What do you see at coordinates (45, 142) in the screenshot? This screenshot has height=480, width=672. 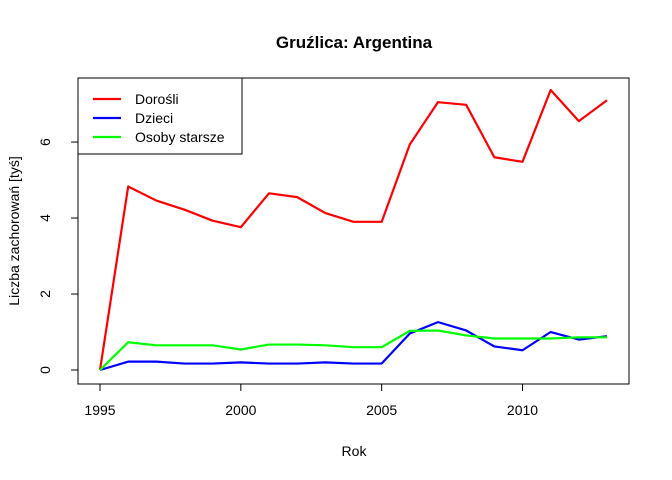 I see `y-tick-label: 6` at bounding box center [45, 142].